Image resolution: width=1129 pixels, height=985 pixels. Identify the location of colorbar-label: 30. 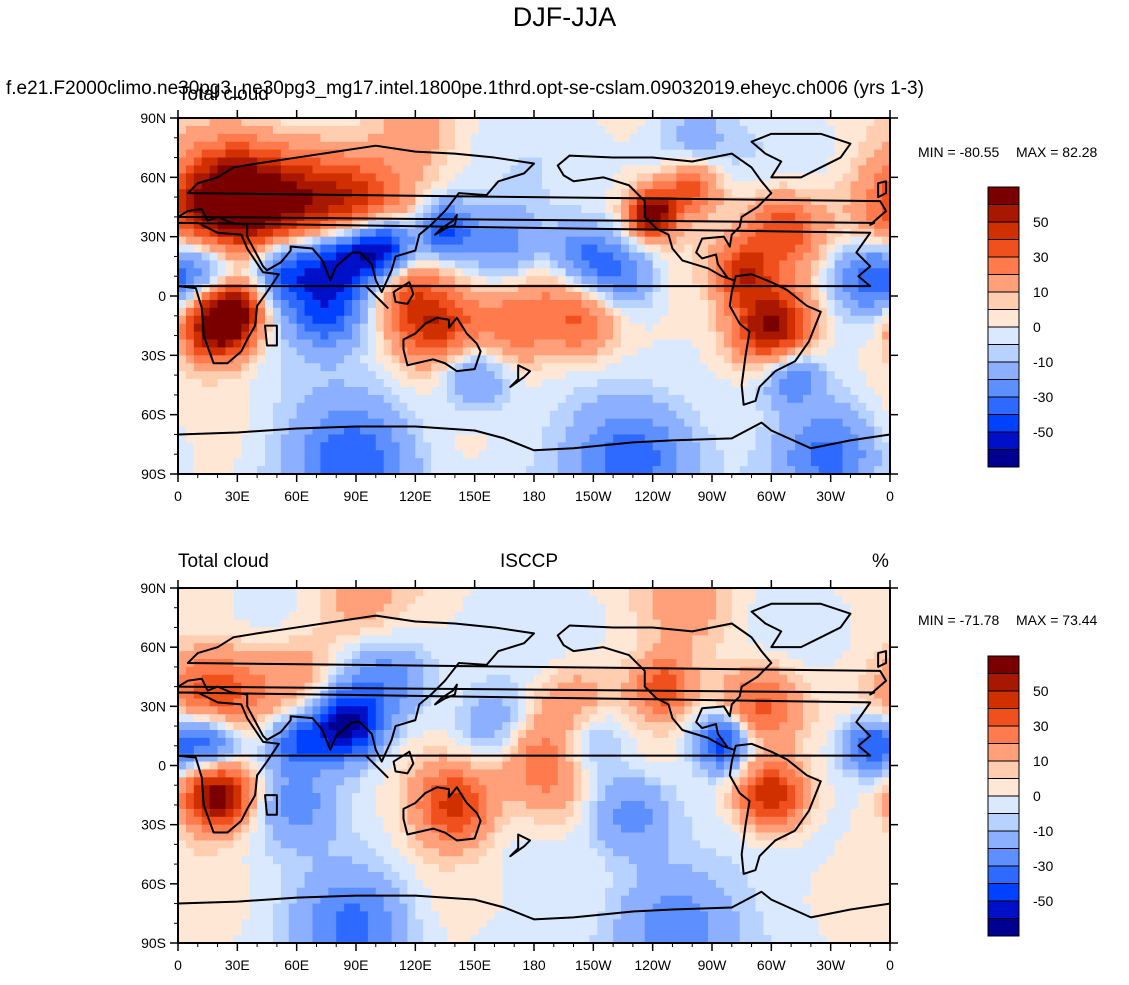
(1041, 257).